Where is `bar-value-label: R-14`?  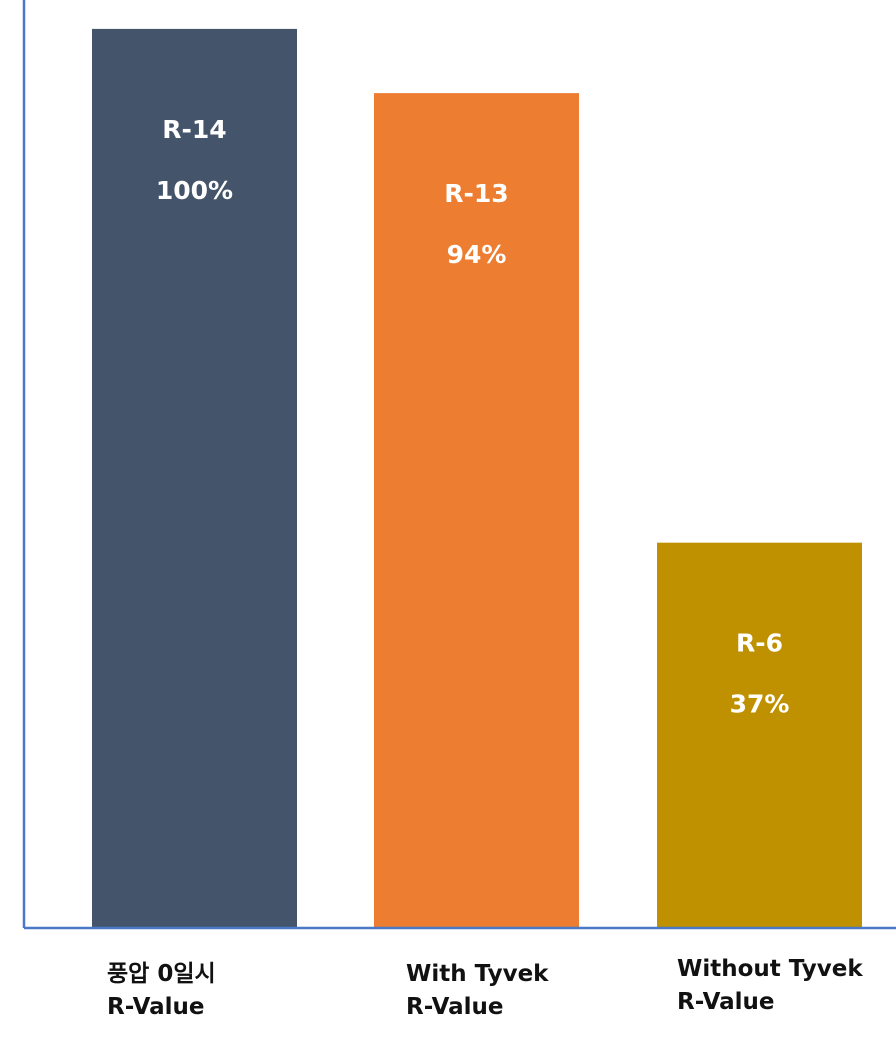 bar-value-label: R-14 is located at coordinates (194, 129).